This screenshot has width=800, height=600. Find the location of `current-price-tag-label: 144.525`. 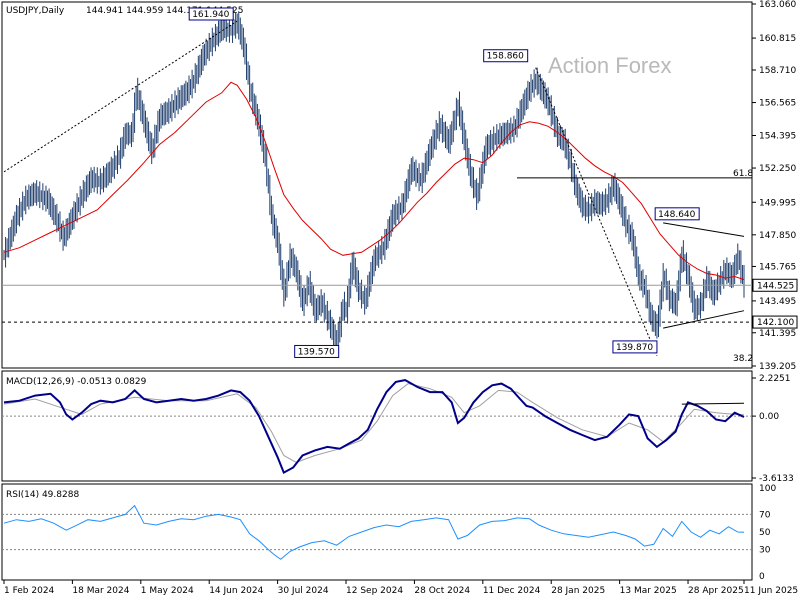

current-price-tag-label: 144.525 is located at coordinates (775, 286).